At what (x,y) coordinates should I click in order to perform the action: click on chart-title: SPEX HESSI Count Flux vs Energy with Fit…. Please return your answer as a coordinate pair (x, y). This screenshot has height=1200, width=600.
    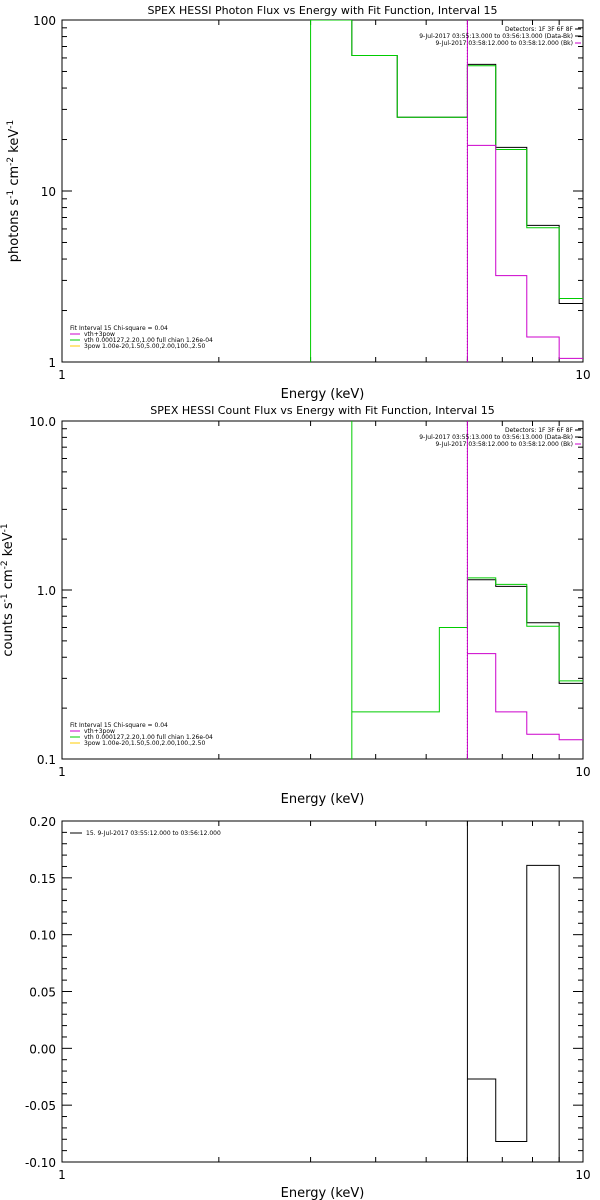
    Looking at the image, I should click on (322, 410).